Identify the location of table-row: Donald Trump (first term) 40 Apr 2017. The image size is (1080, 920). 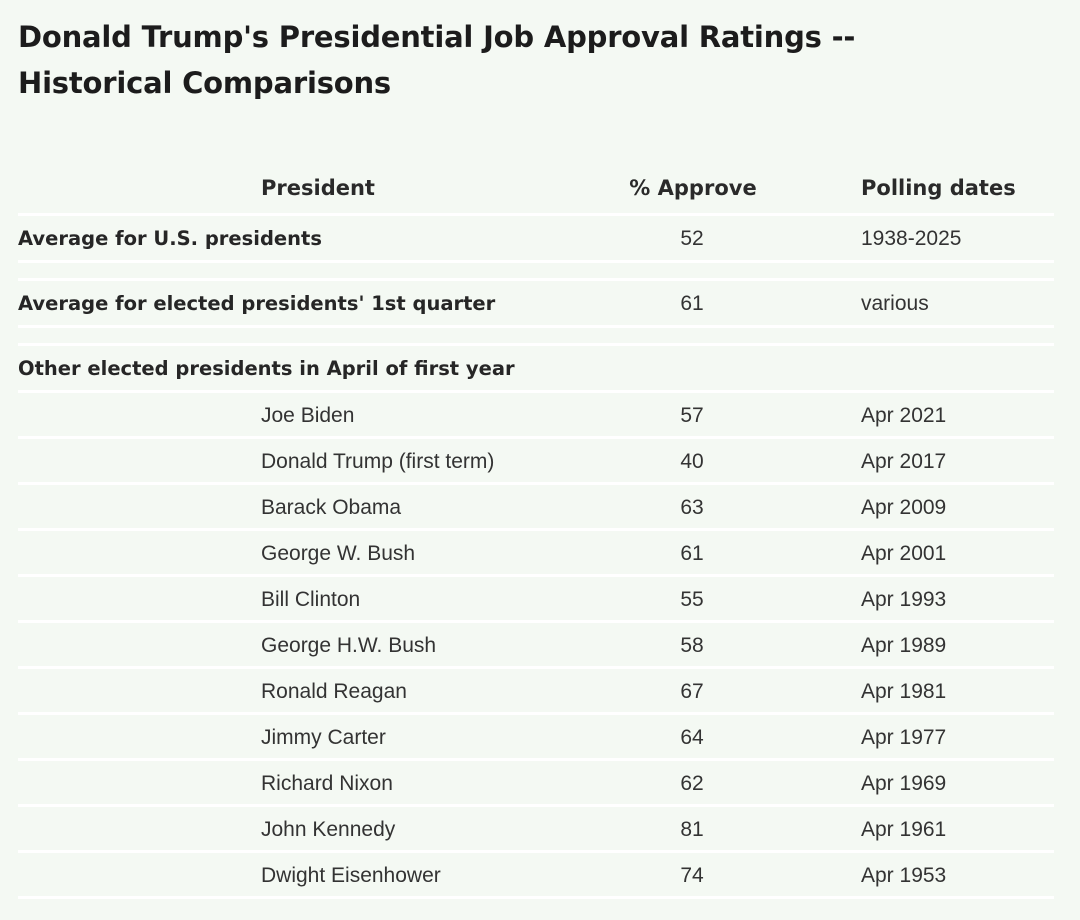
(536, 462).